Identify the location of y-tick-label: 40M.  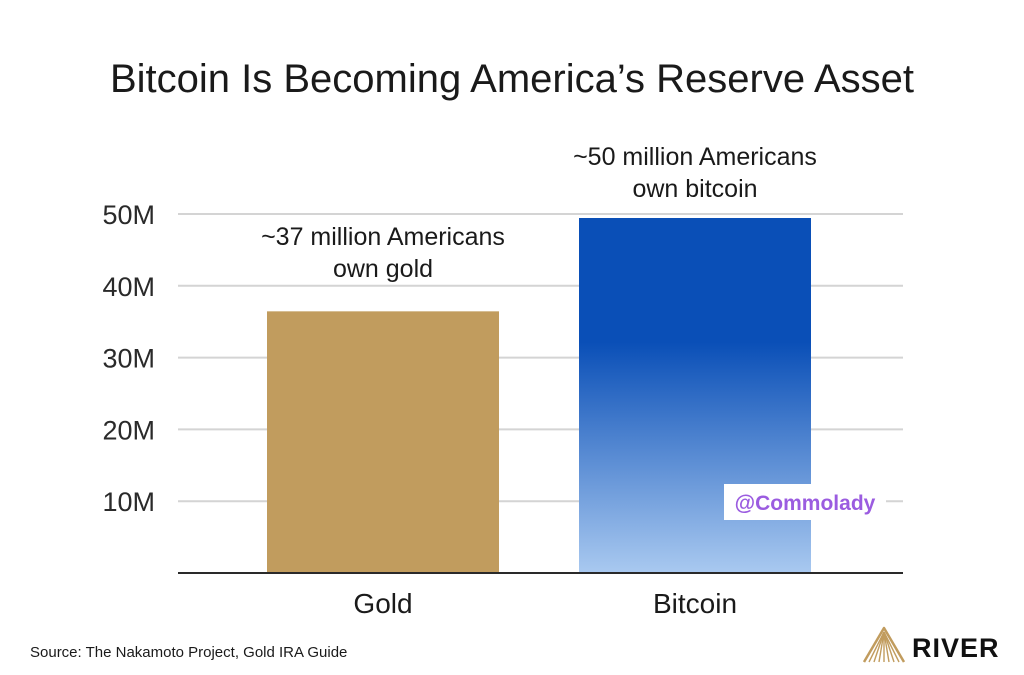
(128, 287).